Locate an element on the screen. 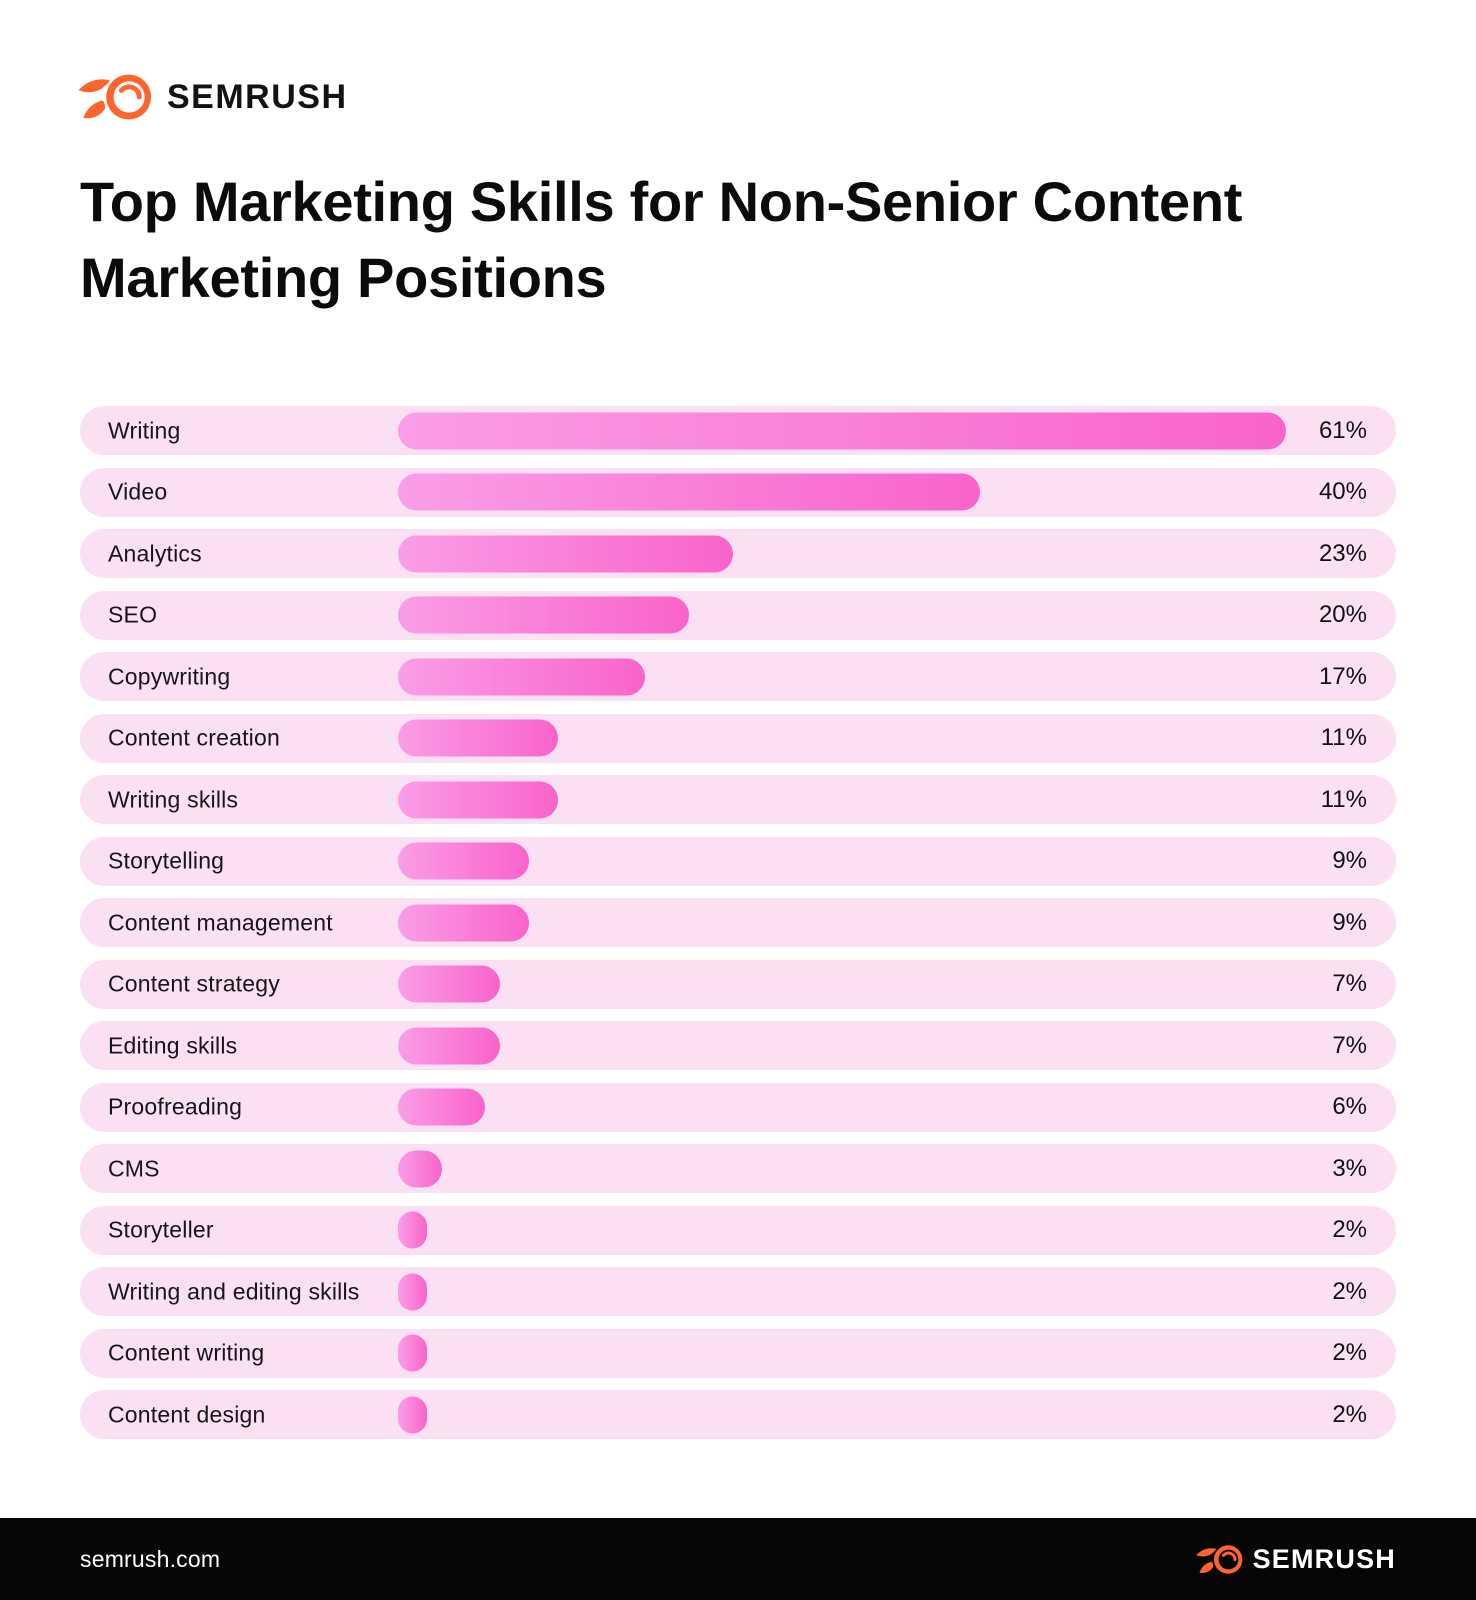 Image resolution: width=1476 pixels, height=1600 pixels. skill-label: Writing and editing skills is located at coordinates (234, 1291).